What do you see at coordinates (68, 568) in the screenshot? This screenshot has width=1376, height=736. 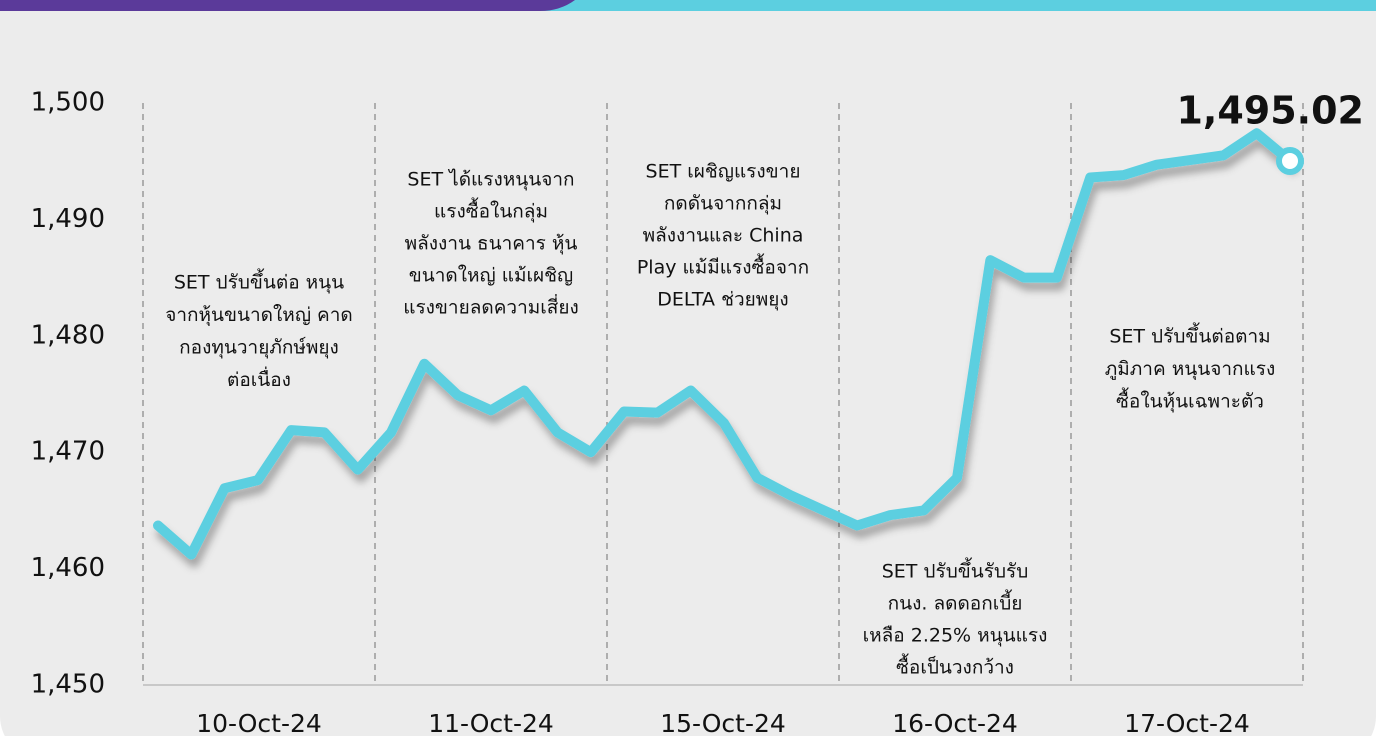 I see `y-tick-label: 1,460` at bounding box center [68, 568].